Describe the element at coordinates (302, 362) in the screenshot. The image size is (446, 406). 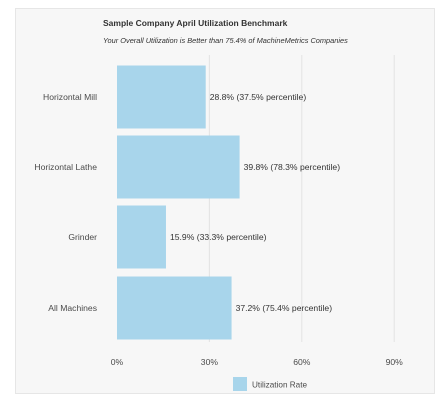
I see `x-tick-label: 60%` at that location.